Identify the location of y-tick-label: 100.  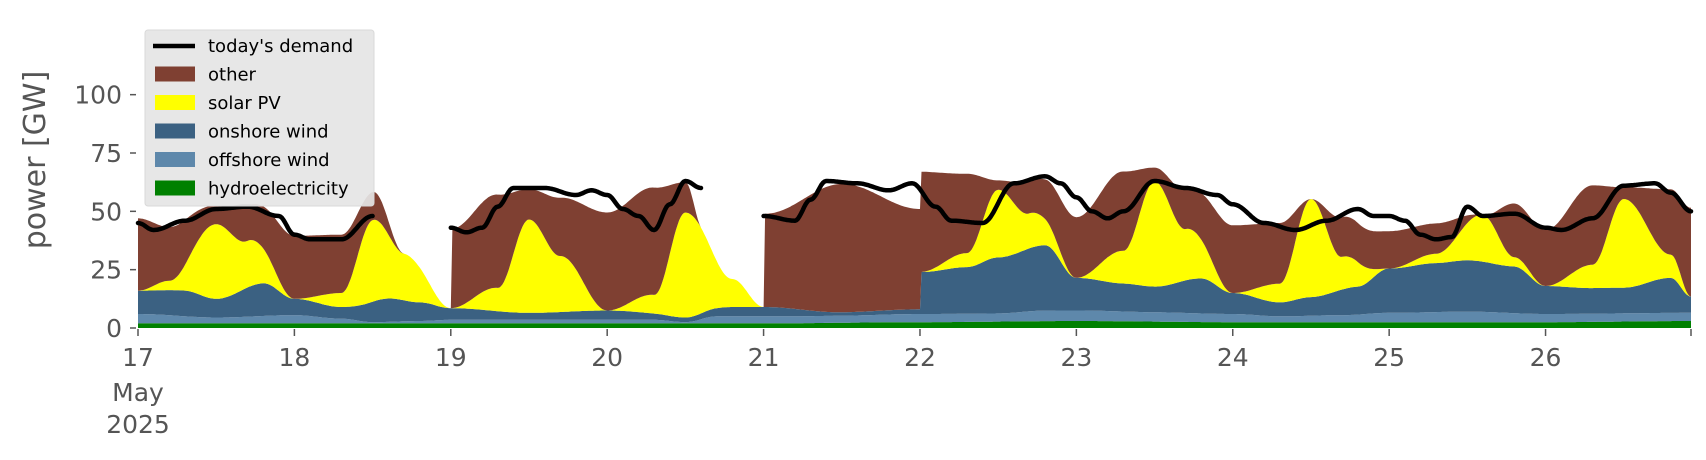
(98, 95).